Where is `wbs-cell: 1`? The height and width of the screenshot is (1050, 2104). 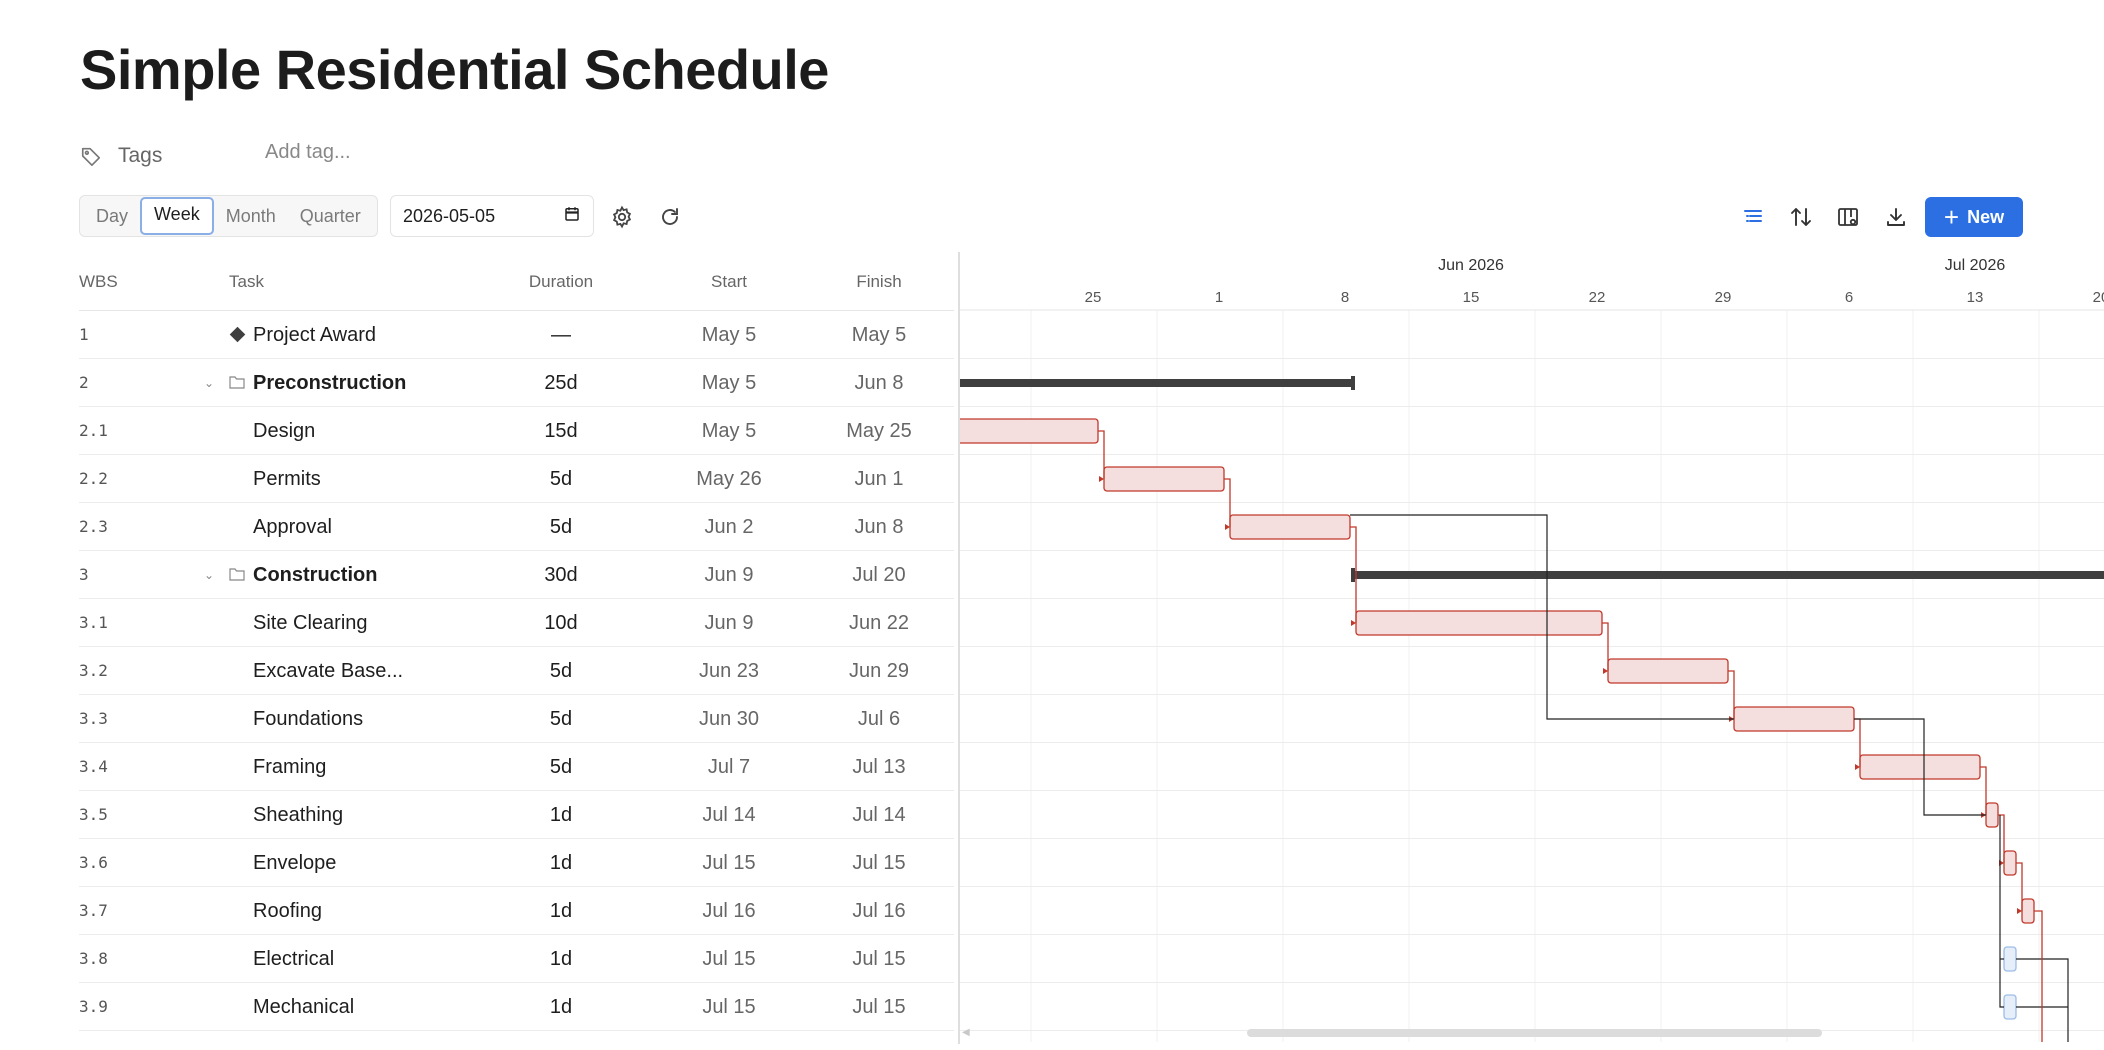 wbs-cell: 1 is located at coordinates (84, 334).